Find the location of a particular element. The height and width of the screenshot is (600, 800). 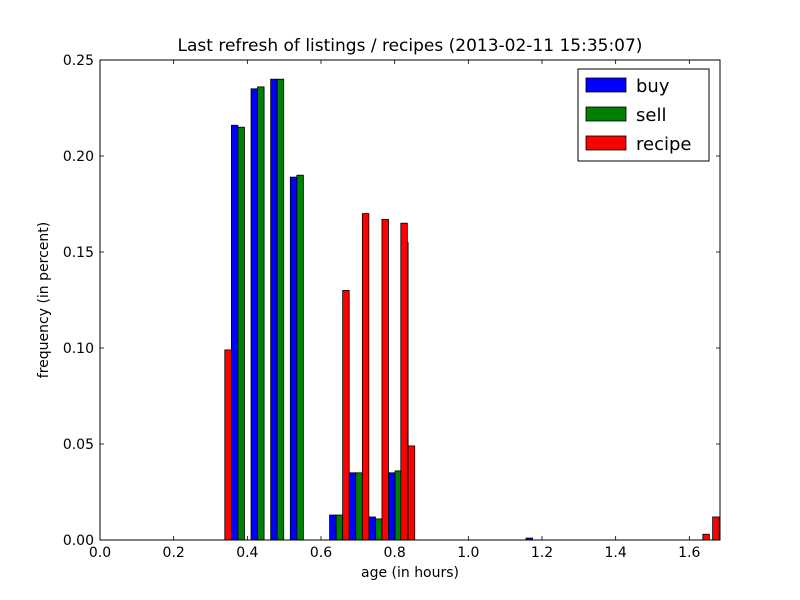

legend: buy sell recipe is located at coordinates (643, 115).